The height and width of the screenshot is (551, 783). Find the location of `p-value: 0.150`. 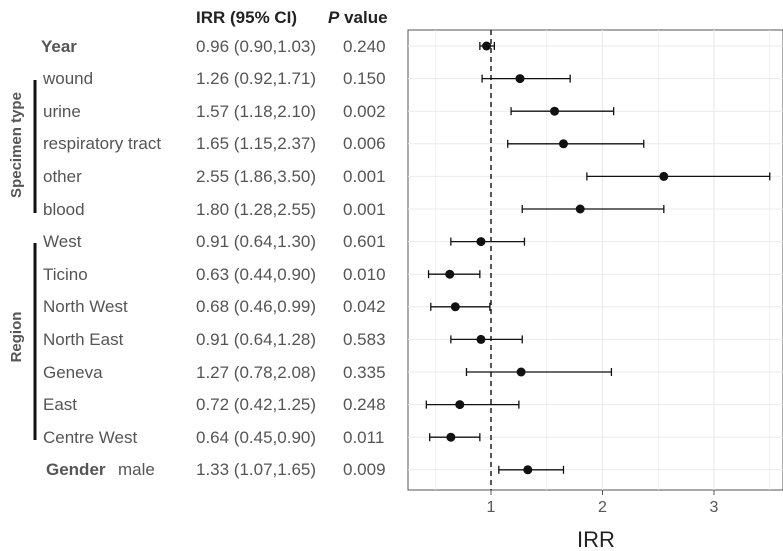

p-value: 0.150 is located at coordinates (364, 79).